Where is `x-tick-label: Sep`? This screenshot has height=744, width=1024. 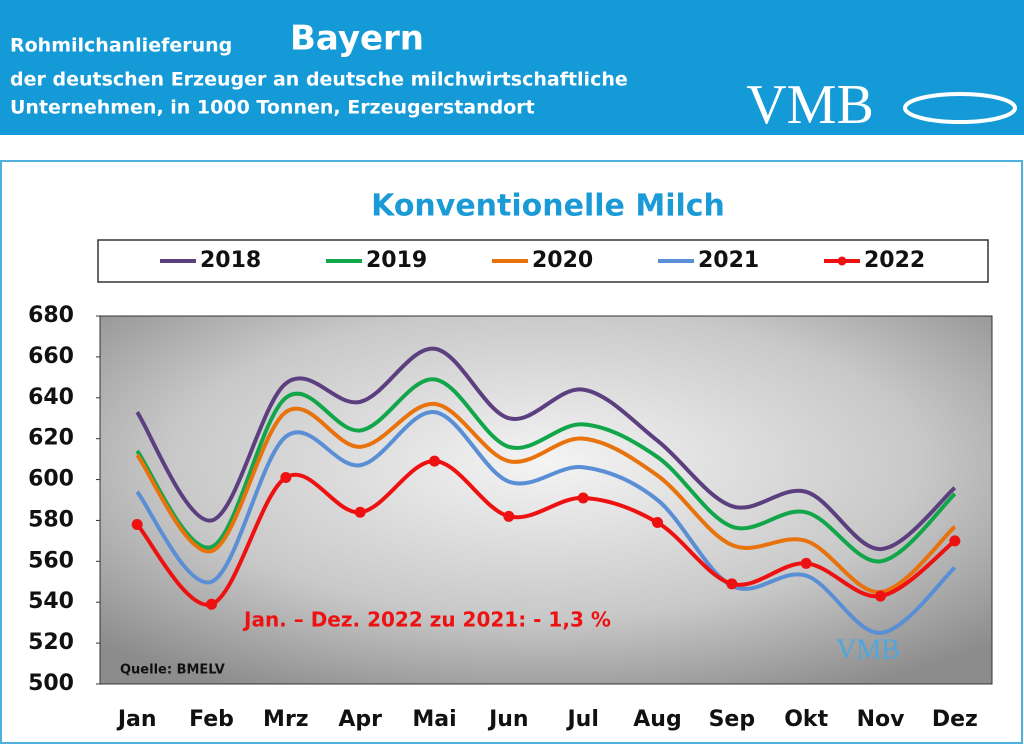 x-tick-label: Sep is located at coordinates (732, 719).